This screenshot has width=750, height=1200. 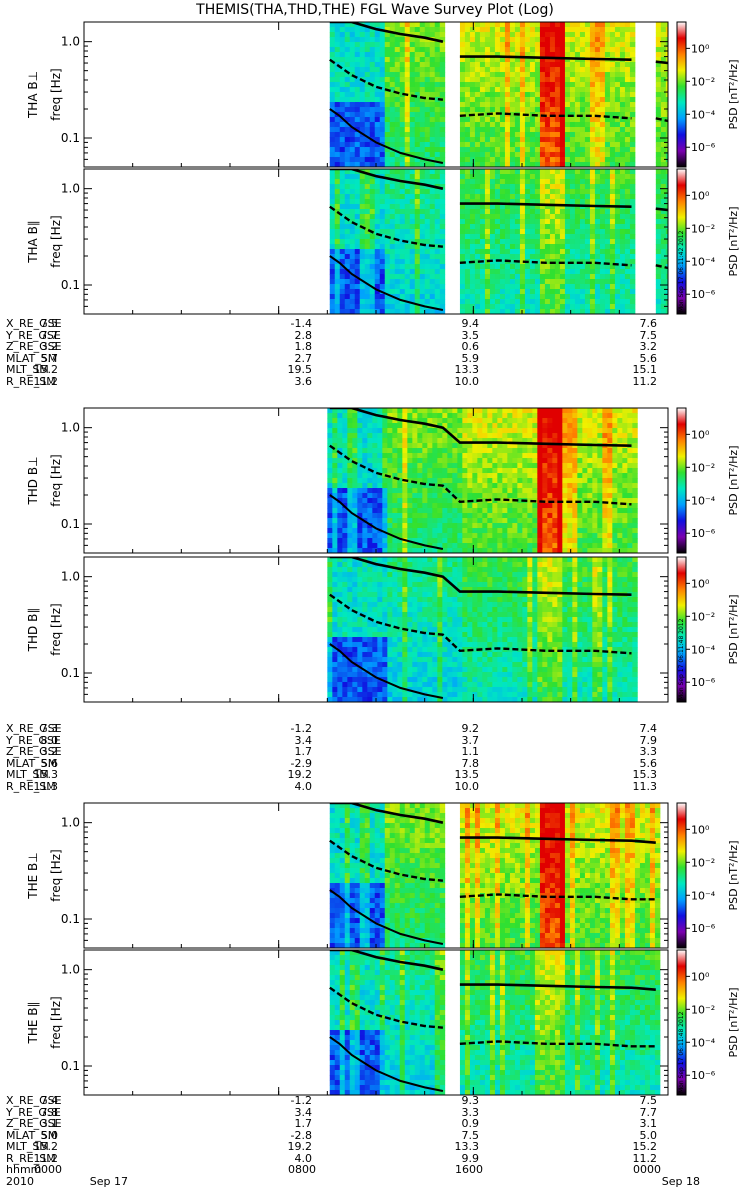 What do you see at coordinates (680, 1181) in the screenshot?
I see `end-date: Sep 18` at bounding box center [680, 1181].